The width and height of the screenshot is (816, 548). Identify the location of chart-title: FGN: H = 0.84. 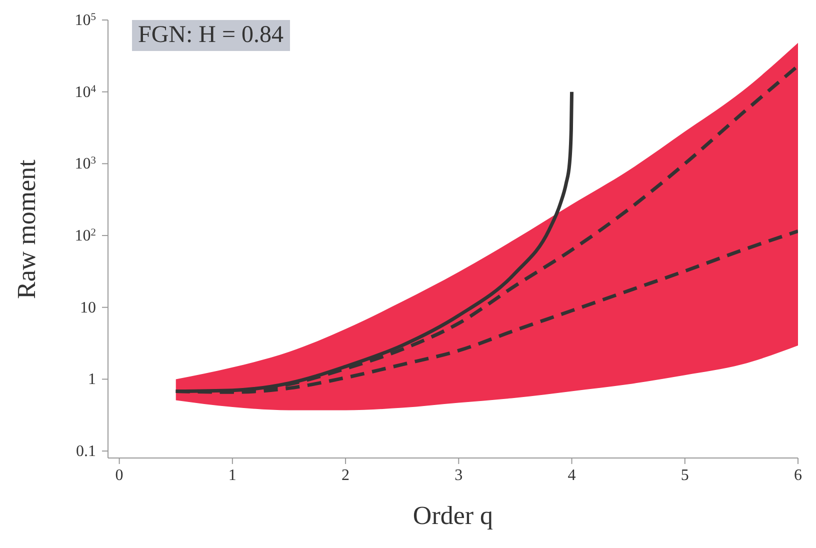
(211, 35).